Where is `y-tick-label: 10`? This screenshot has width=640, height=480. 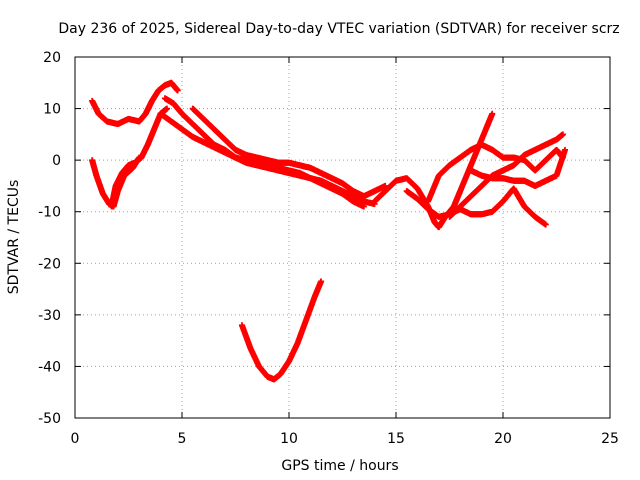 y-tick-label: 10 is located at coordinates (52, 110).